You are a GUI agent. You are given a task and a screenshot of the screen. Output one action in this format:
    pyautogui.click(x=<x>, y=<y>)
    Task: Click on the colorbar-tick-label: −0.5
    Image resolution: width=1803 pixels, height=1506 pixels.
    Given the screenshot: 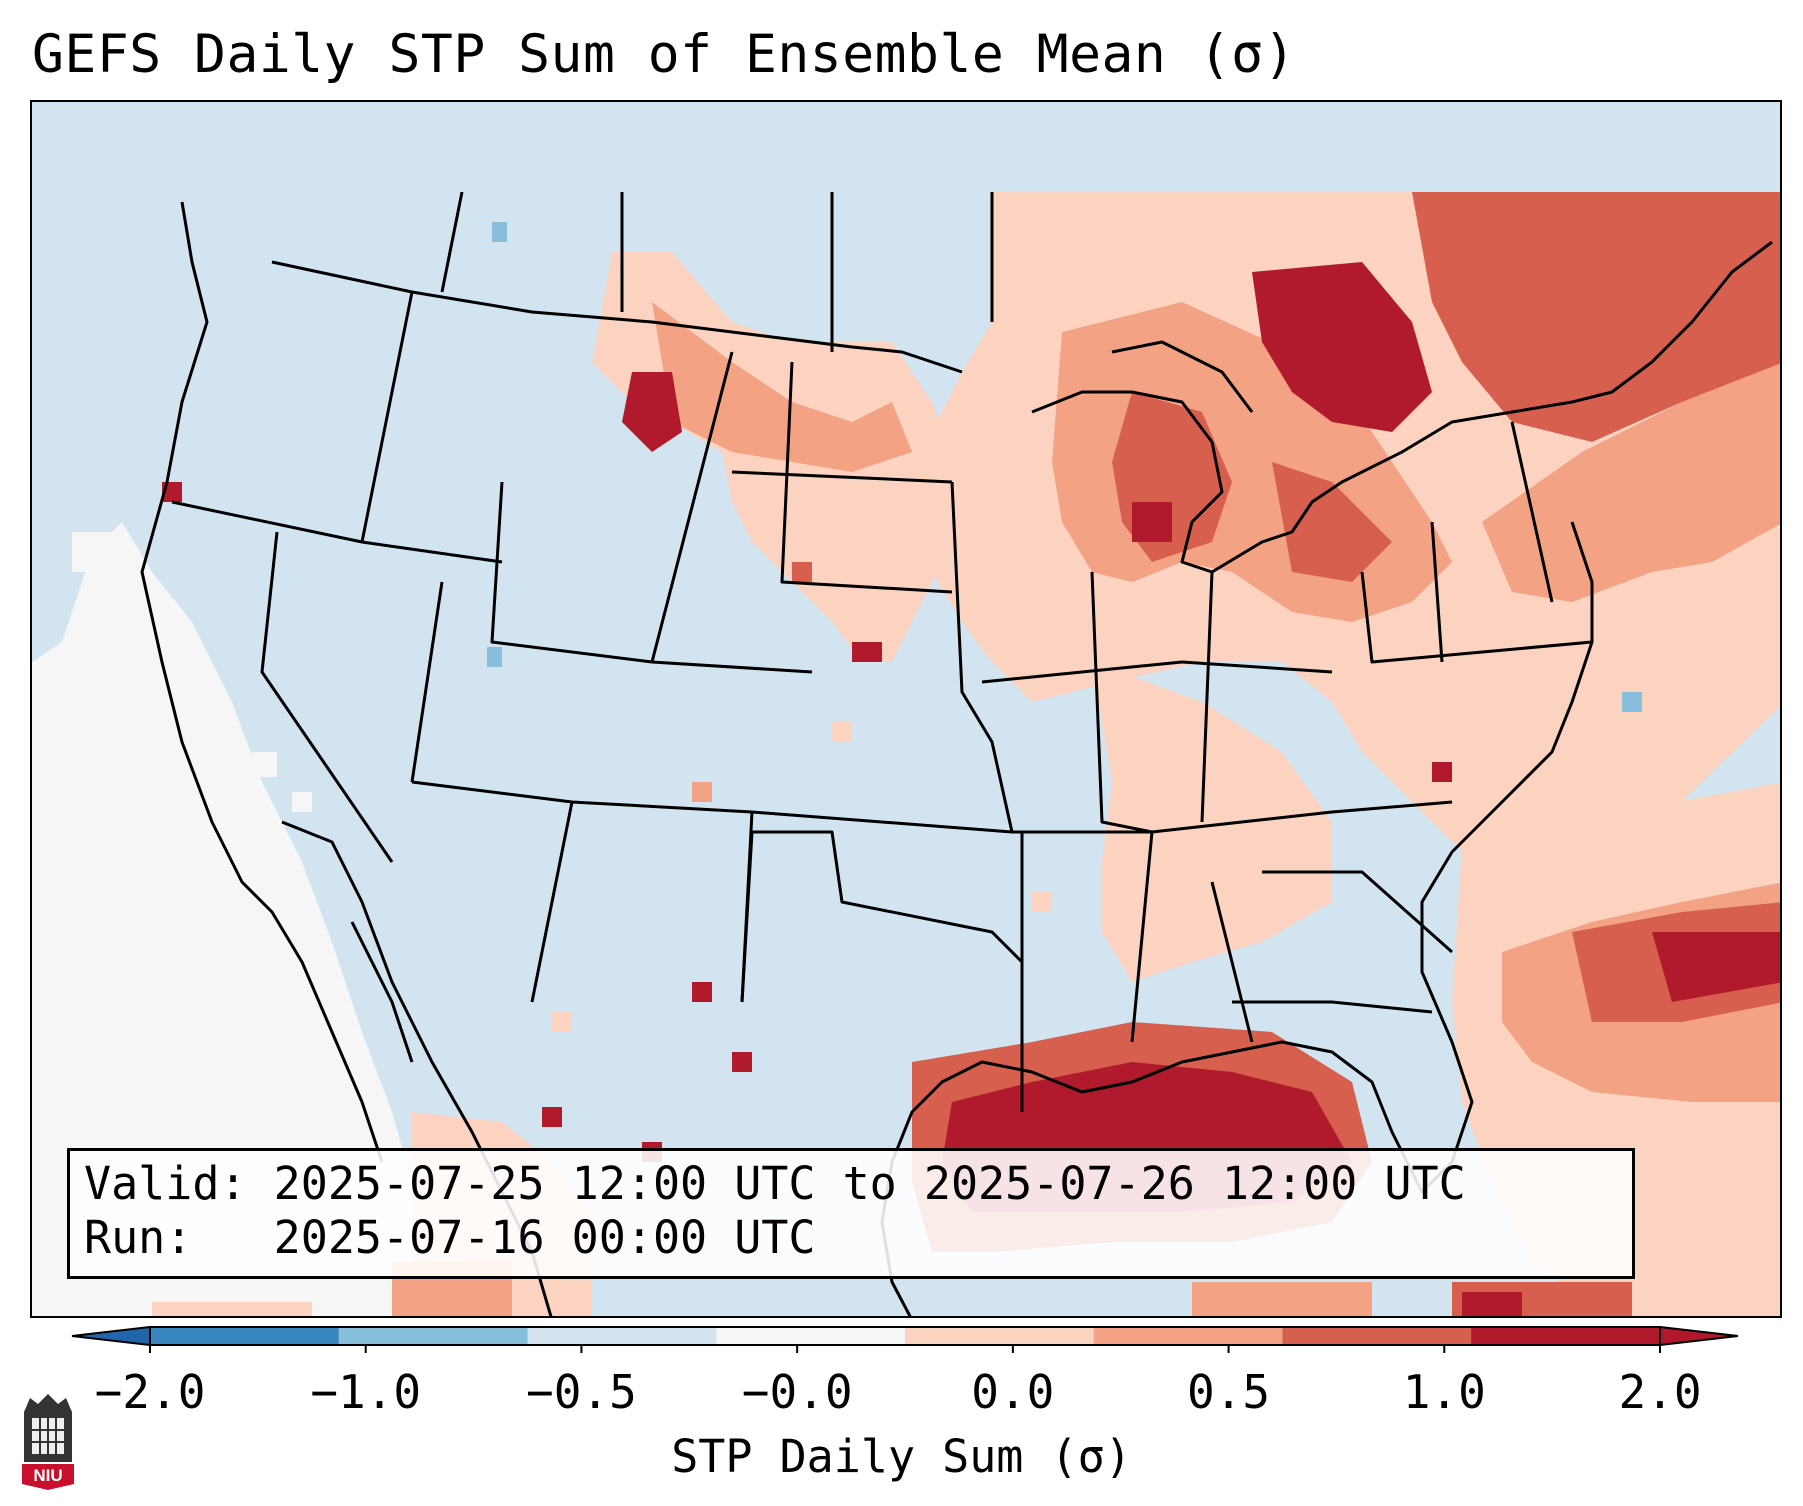 What is the action you would take?
    pyautogui.click(x=581, y=1392)
    